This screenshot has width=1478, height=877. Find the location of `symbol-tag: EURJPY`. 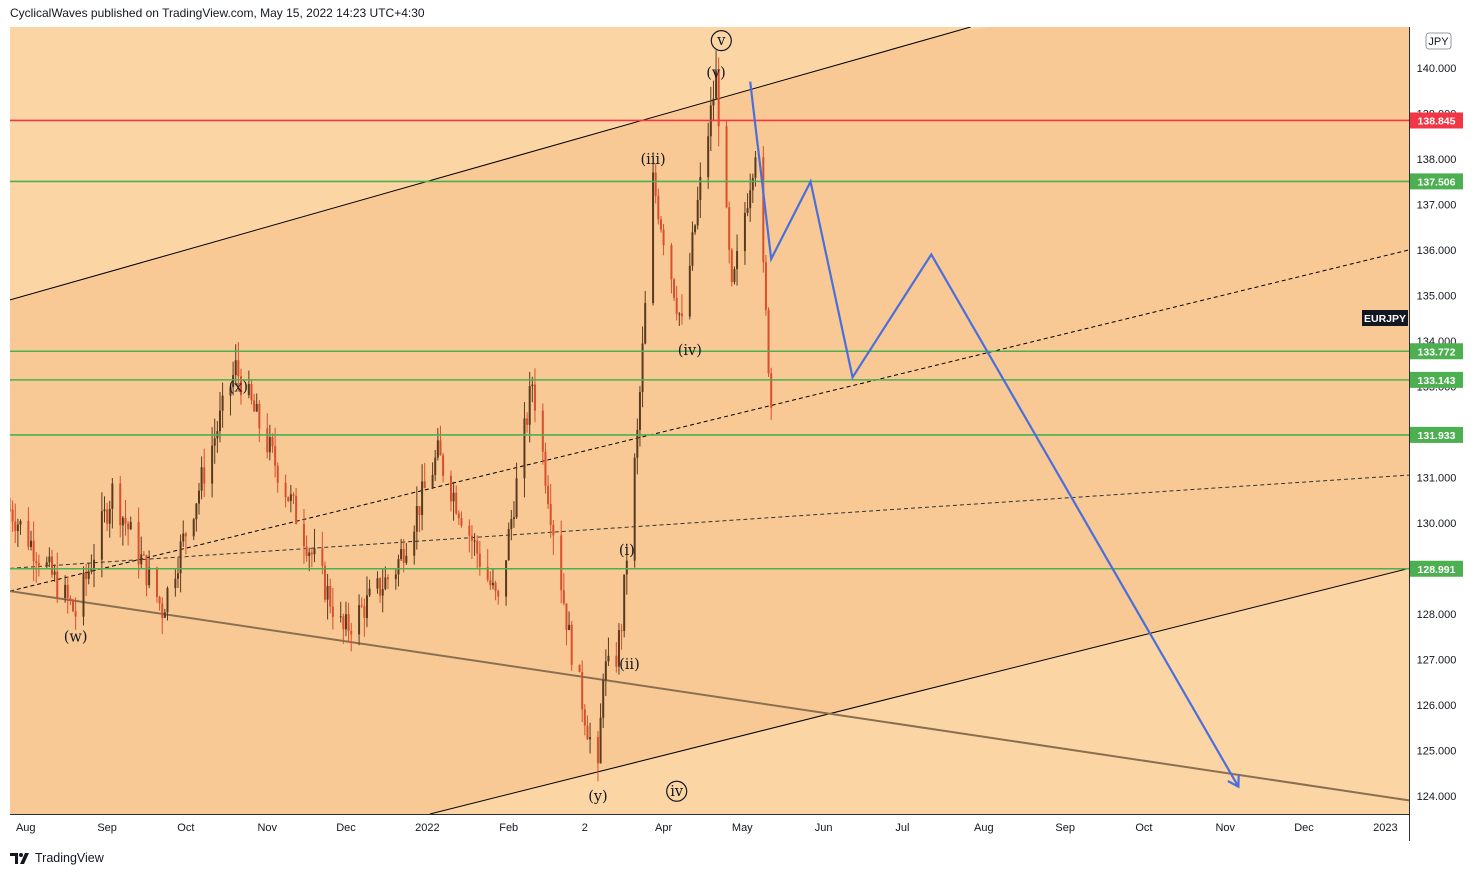

symbol-tag: EURJPY is located at coordinates (1385, 318).